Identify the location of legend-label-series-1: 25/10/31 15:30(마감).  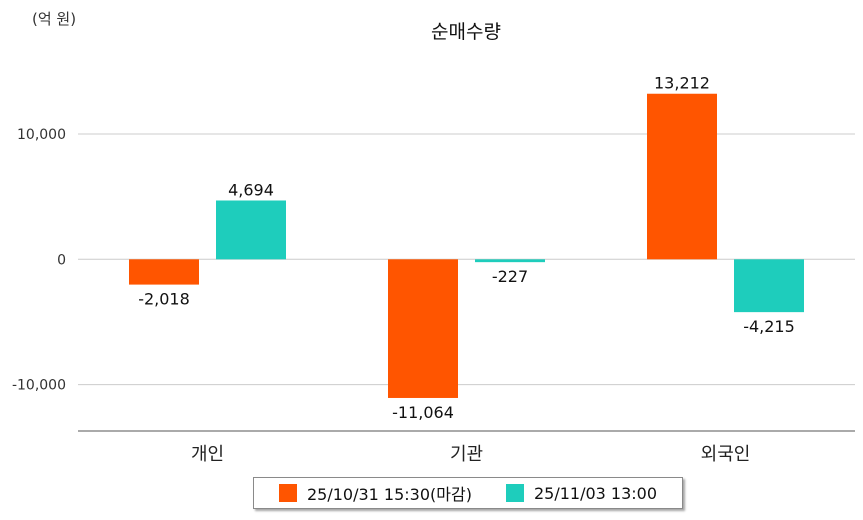
(389, 494).